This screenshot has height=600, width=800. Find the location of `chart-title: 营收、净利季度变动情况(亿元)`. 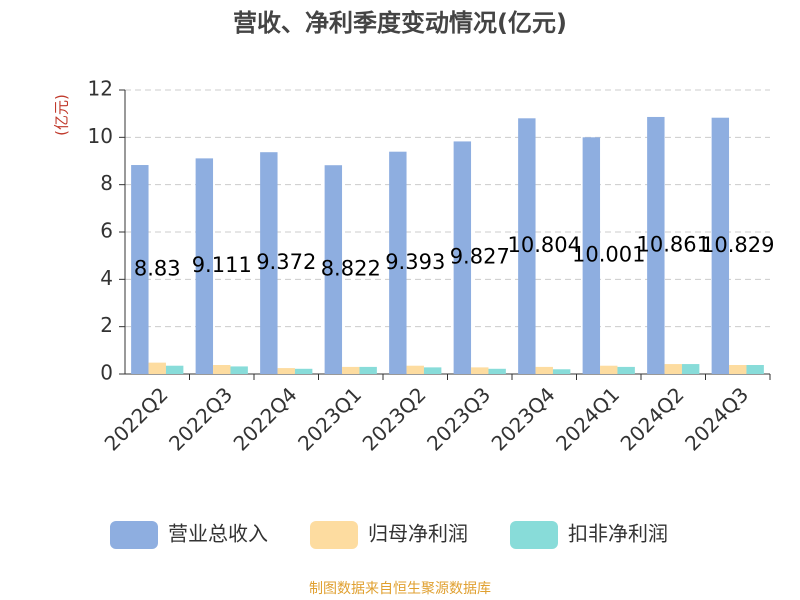

chart-title: 营收、净利季度变动情况(亿元) is located at coordinates (400, 23).